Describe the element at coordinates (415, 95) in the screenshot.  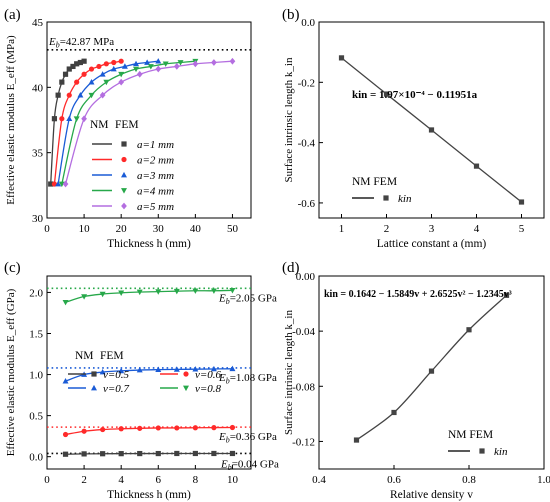
I see `fit-equation: kin = 1.97×10⁻⁴ − 0.11951a` at that location.